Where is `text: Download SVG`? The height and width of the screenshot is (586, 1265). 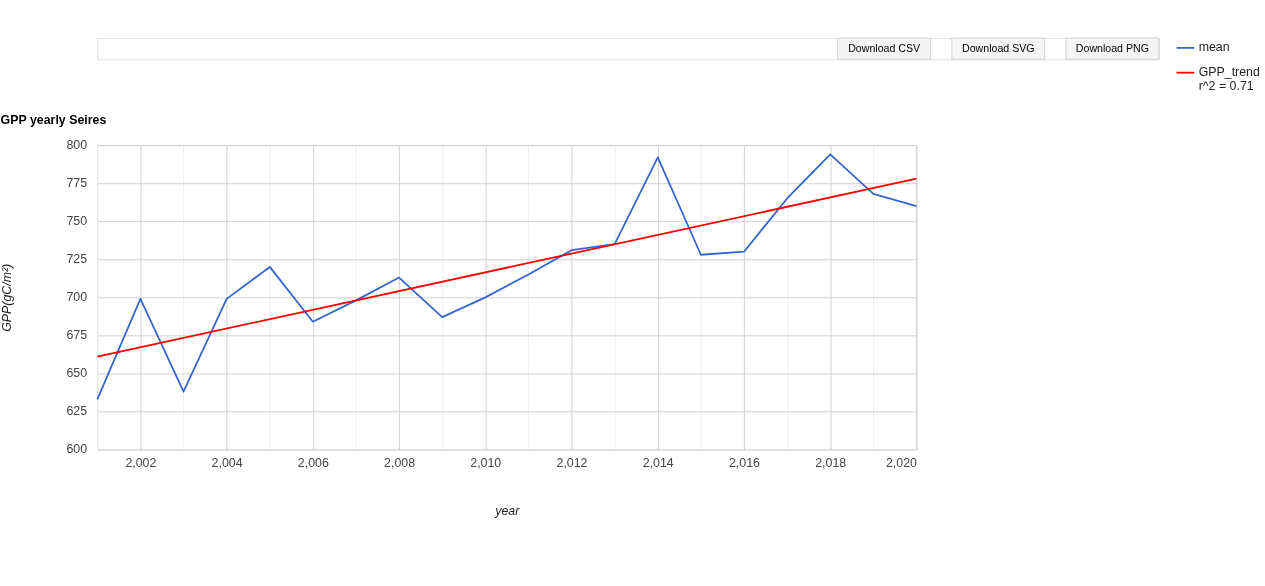 text: Download SVG is located at coordinates (998, 48).